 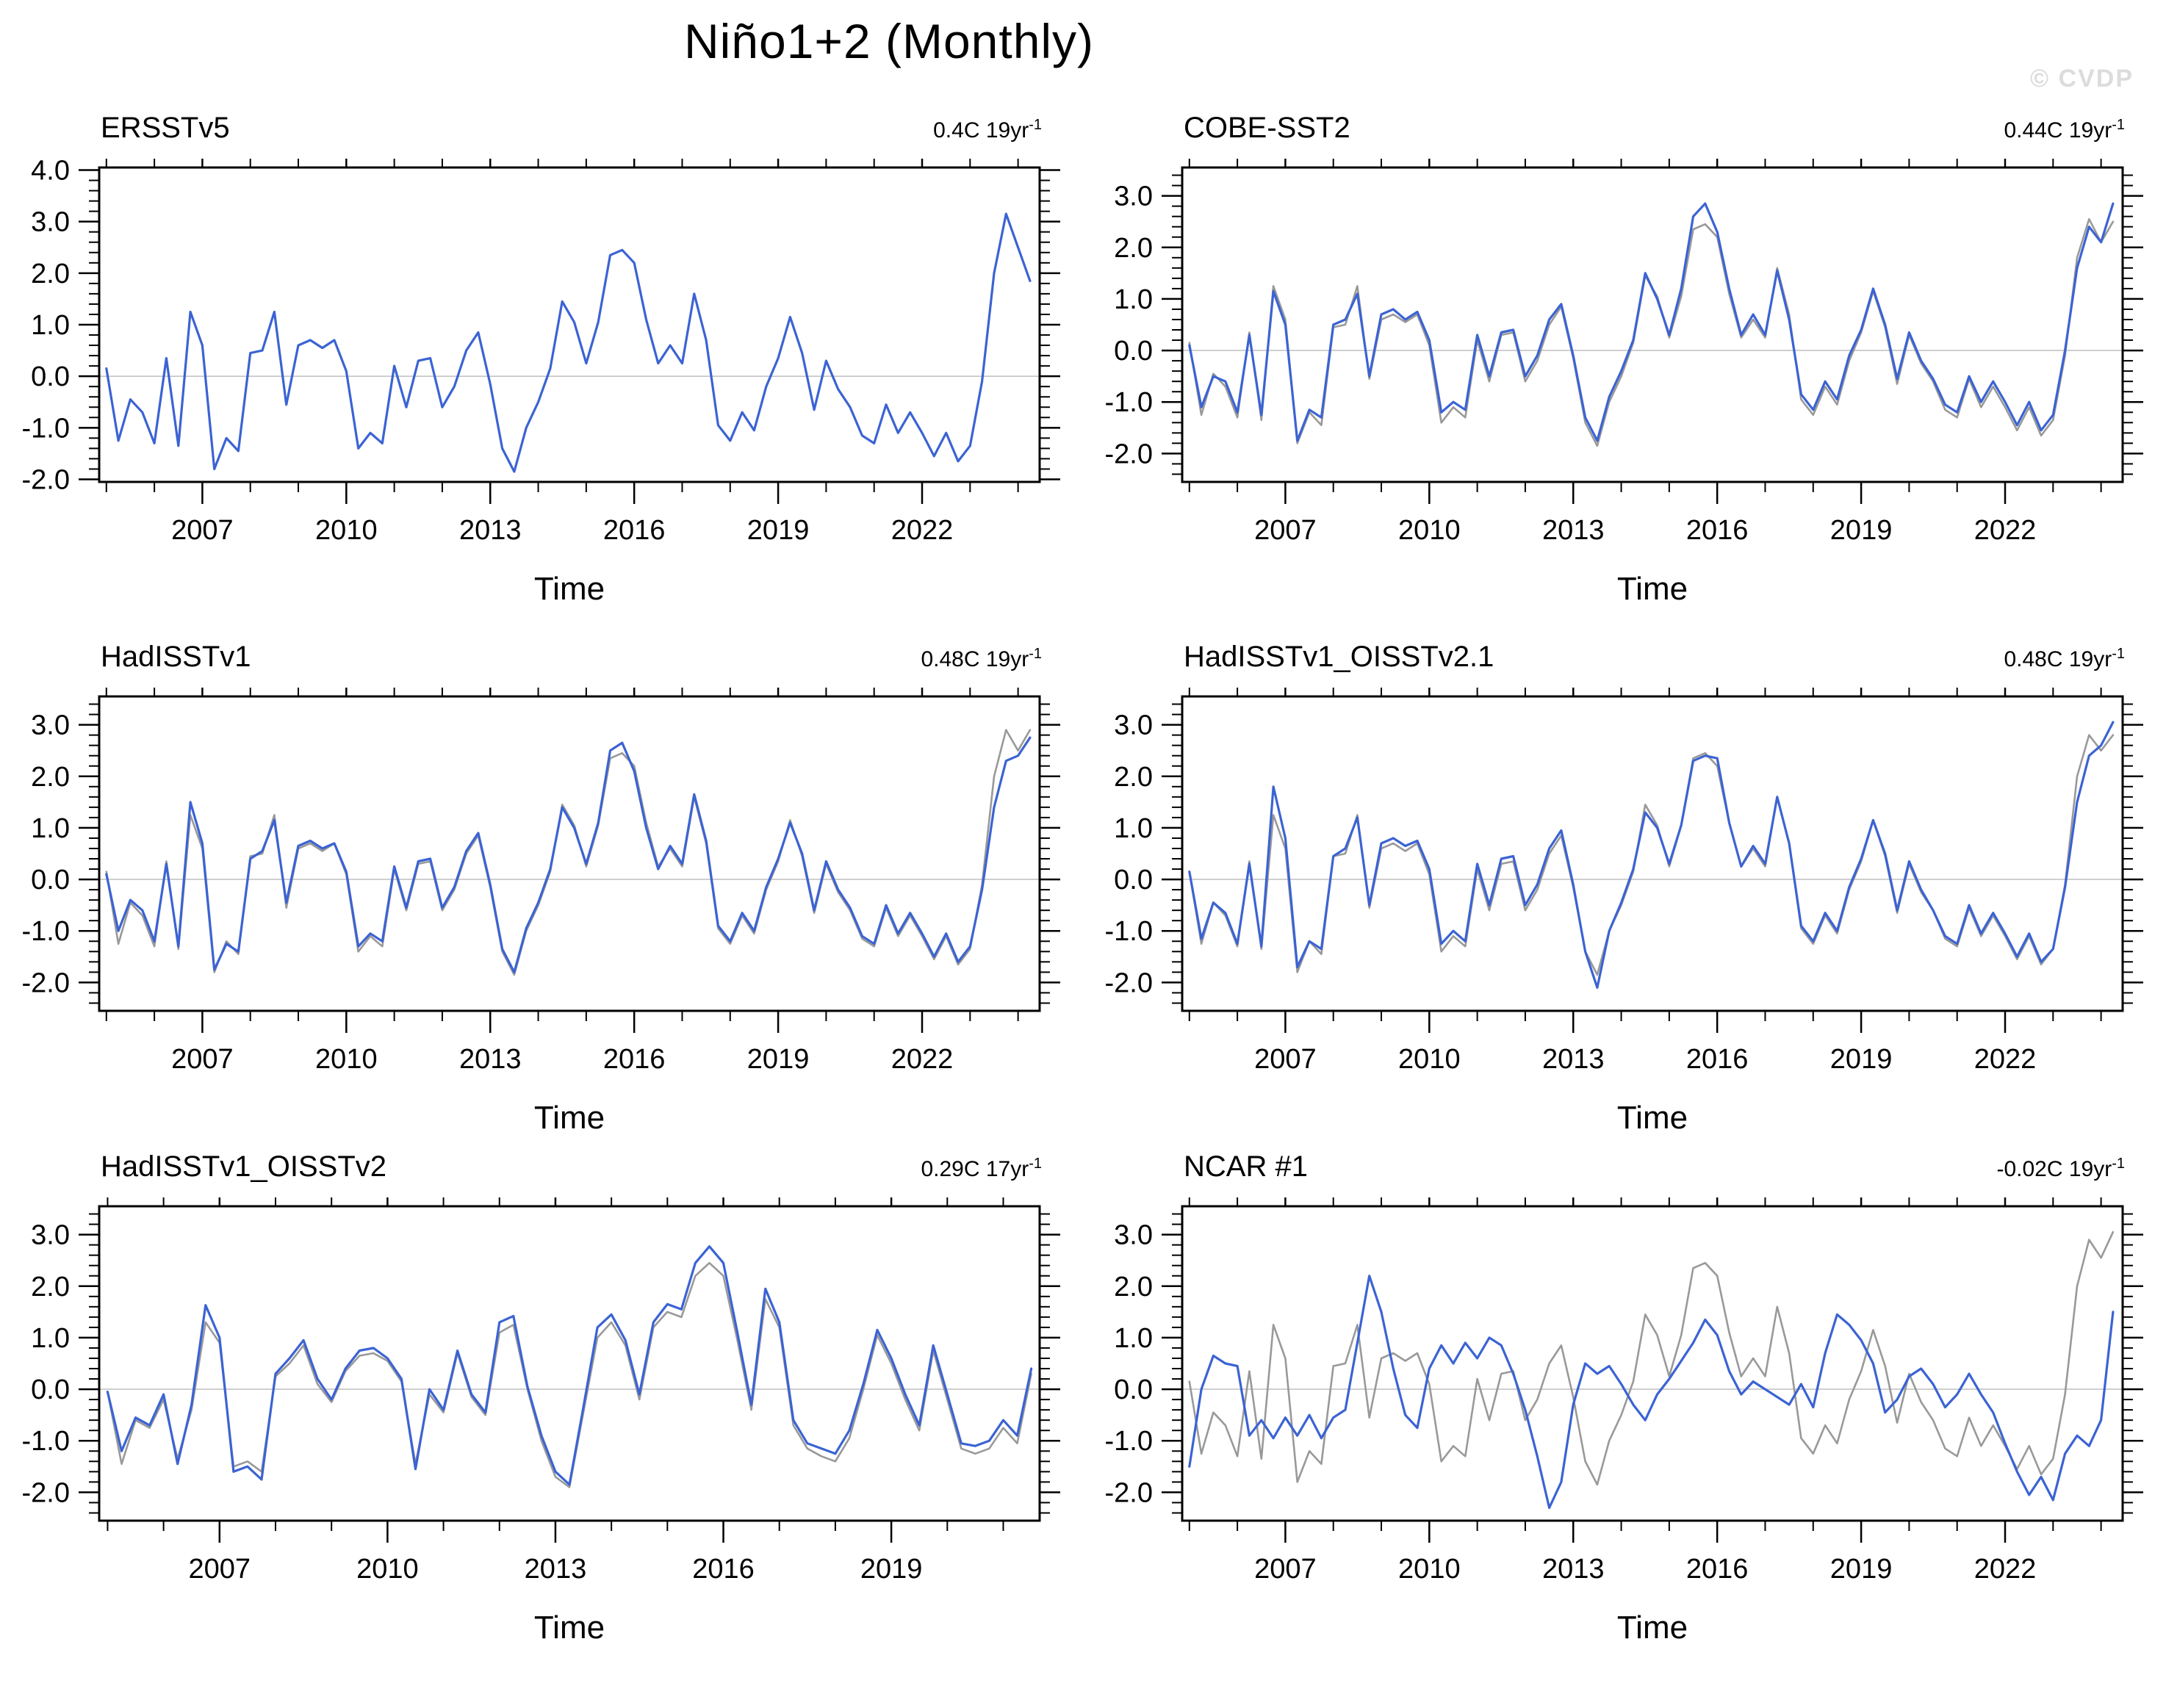 What do you see at coordinates (51, 173) in the screenshot?
I see `y-tick-label: 4.0` at bounding box center [51, 173].